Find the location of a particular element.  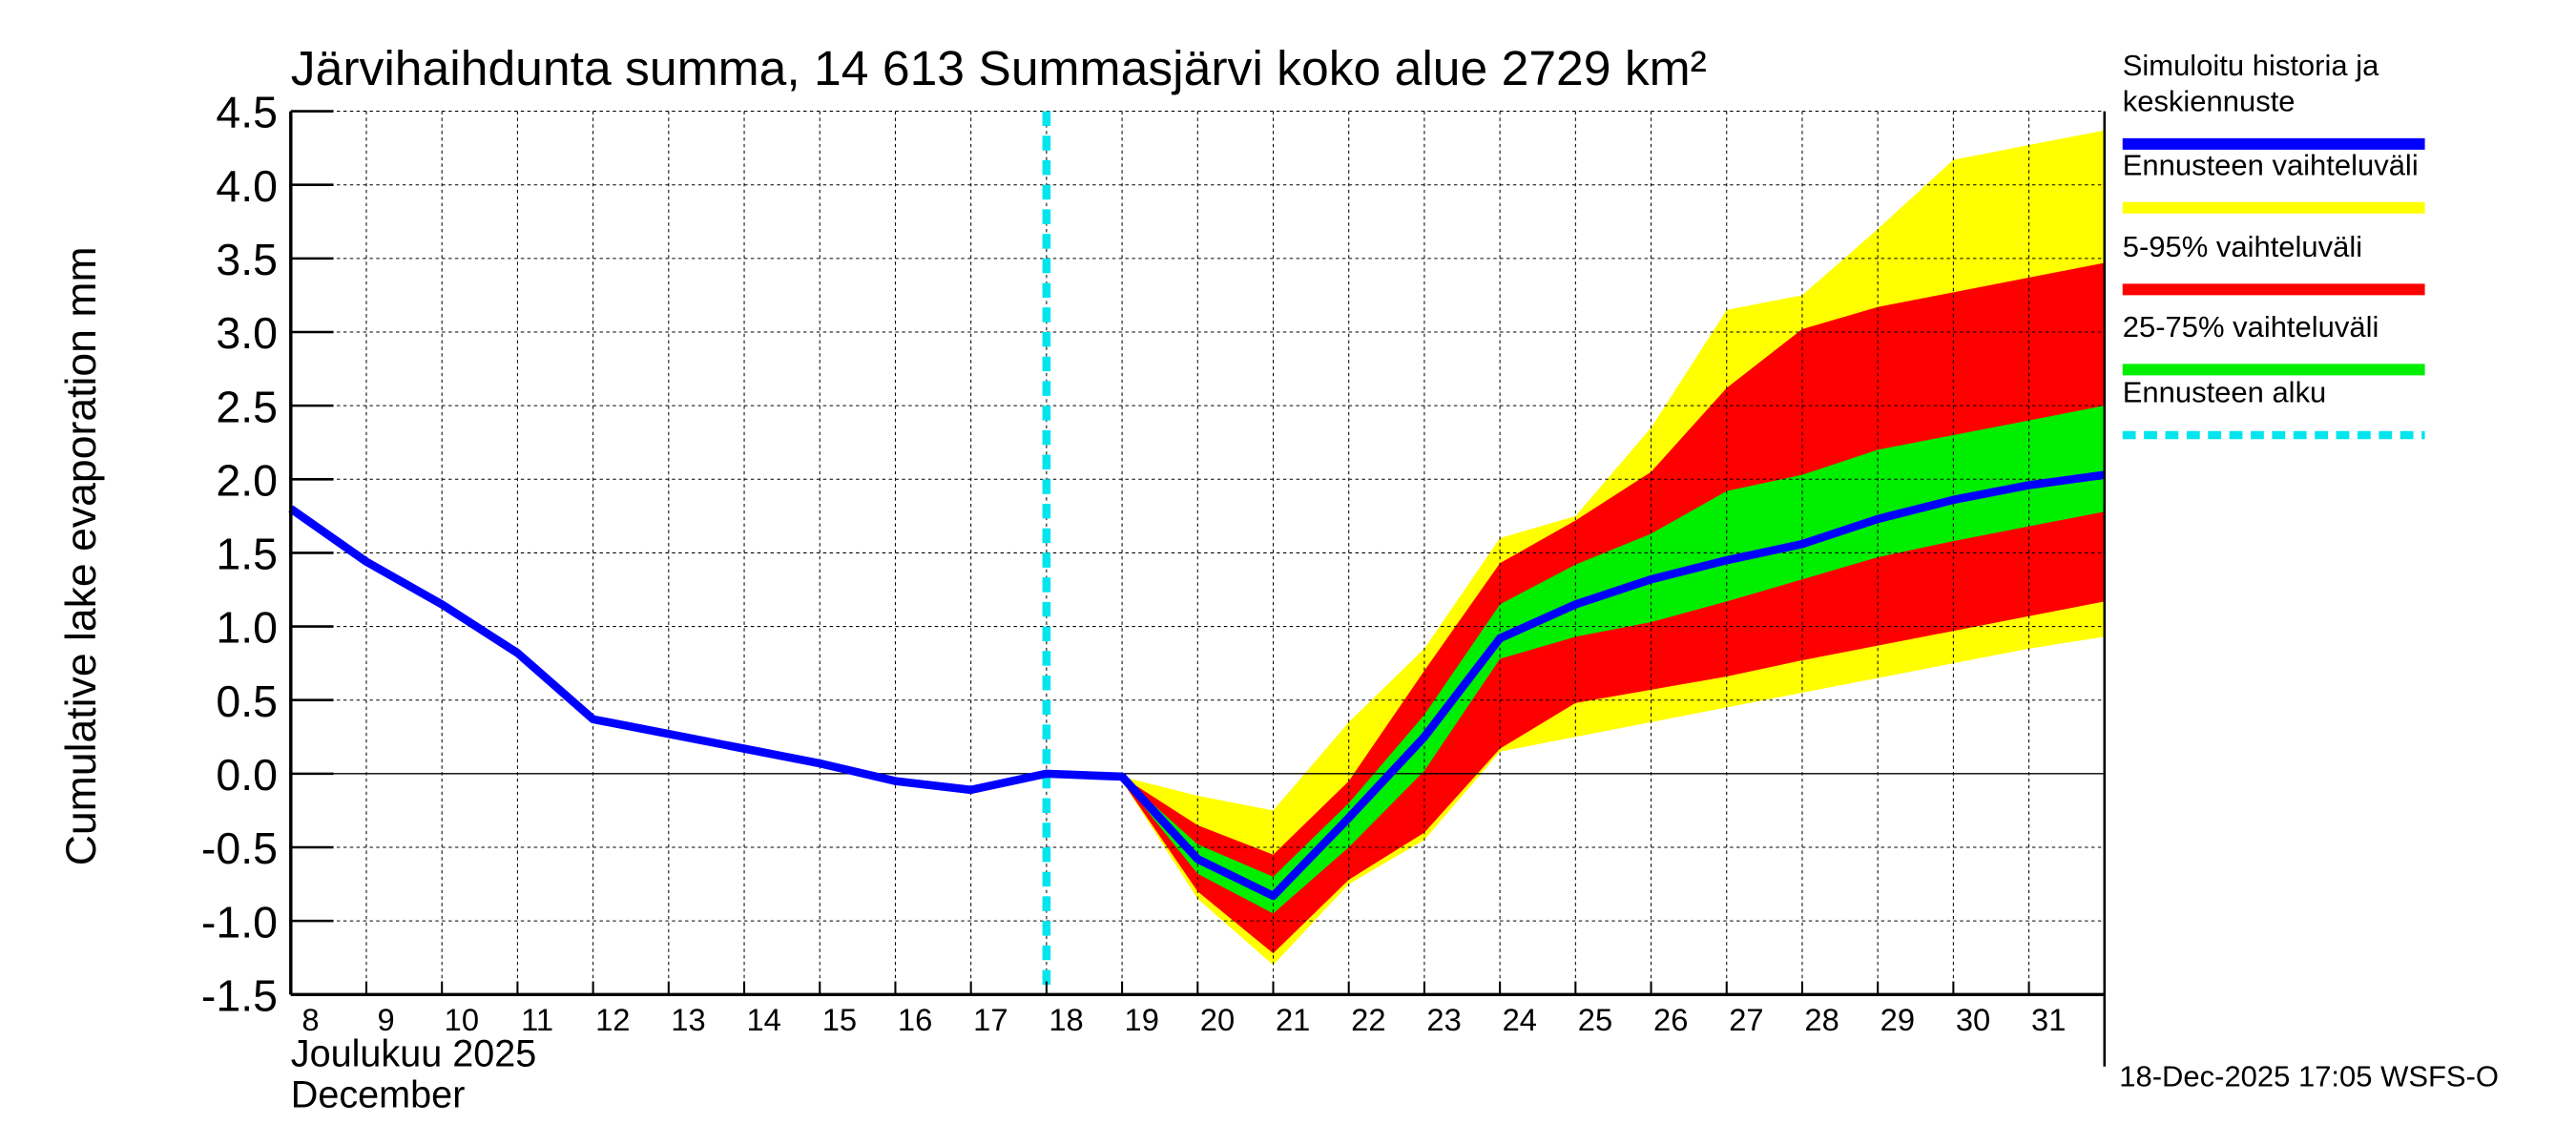

y-tick-label: 3.5 is located at coordinates (247, 259).